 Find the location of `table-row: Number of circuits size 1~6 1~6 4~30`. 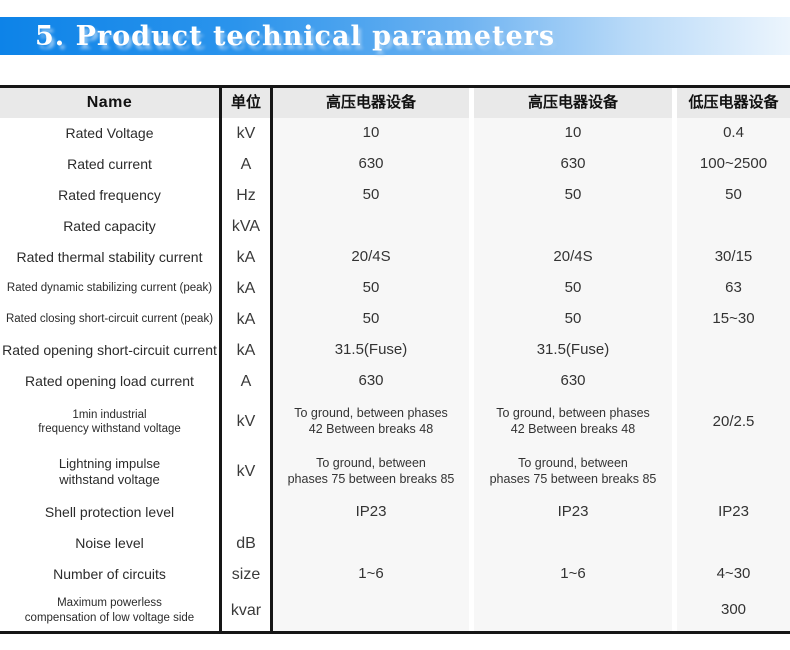

table-row: Number of circuits size 1~6 1~6 4~30 is located at coordinates (395, 574).